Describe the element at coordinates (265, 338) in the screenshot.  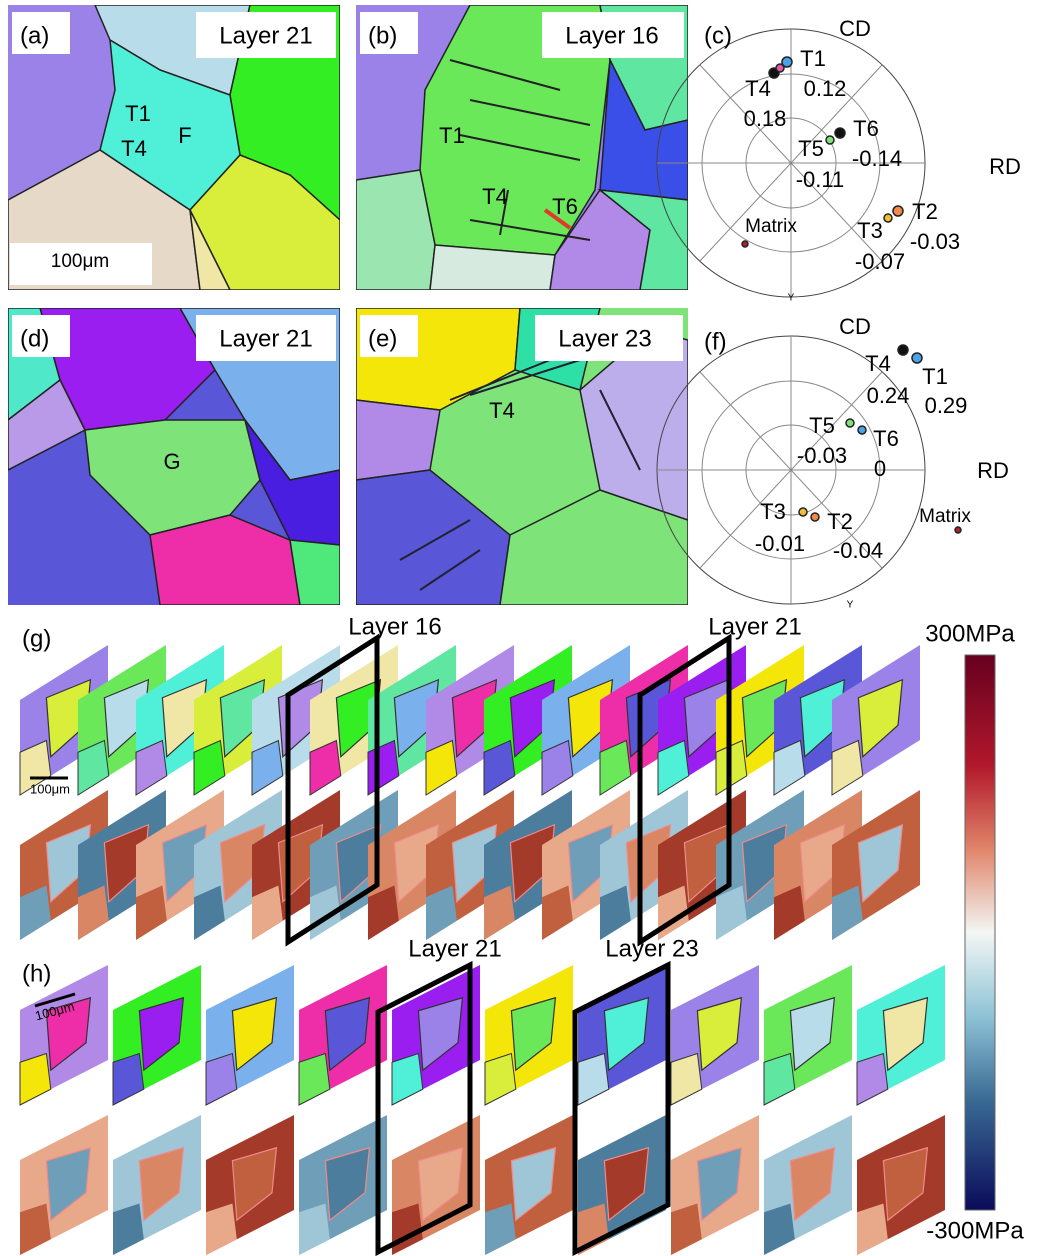
I see `layer-label: Layer 21` at that location.